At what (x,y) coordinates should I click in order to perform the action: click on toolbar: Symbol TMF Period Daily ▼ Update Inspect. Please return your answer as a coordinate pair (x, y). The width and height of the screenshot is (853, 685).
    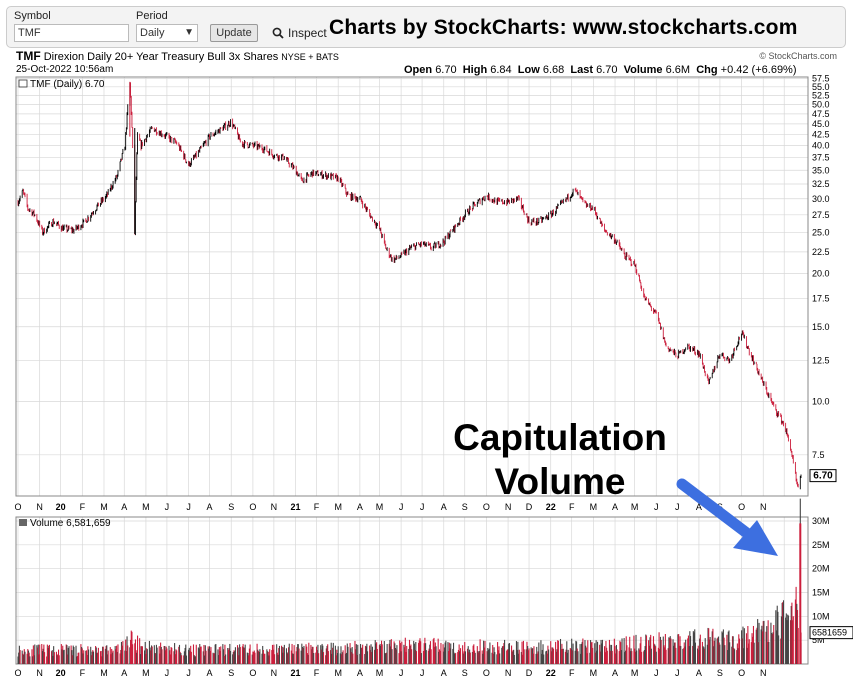
    Looking at the image, I should click on (426, 27).